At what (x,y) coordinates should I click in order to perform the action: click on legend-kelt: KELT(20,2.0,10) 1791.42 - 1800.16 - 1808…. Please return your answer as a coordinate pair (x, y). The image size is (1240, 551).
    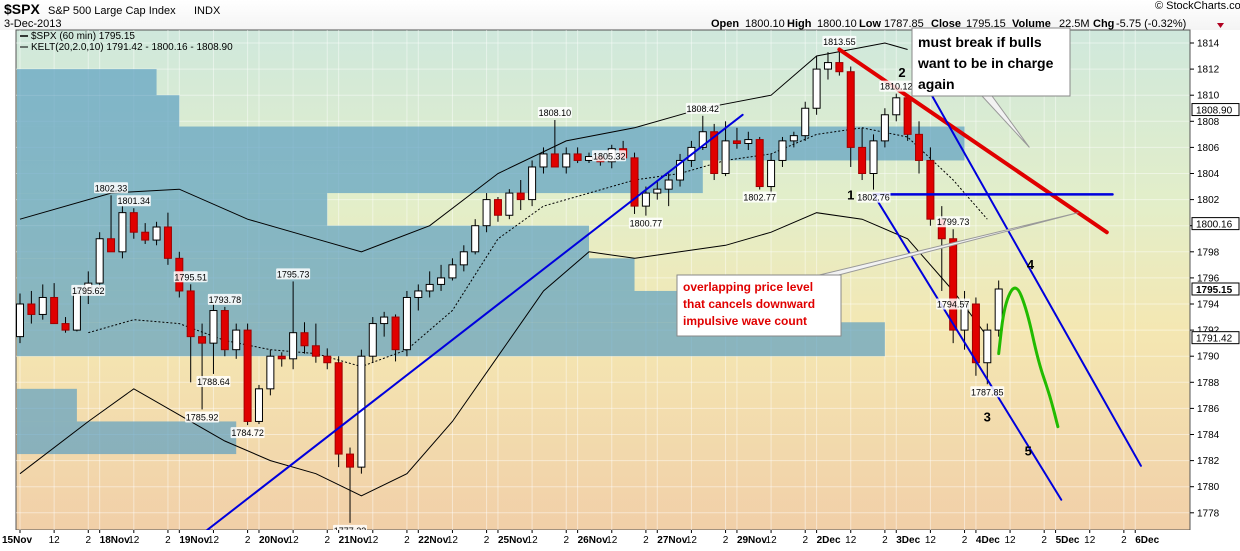
    Looking at the image, I should click on (132, 47).